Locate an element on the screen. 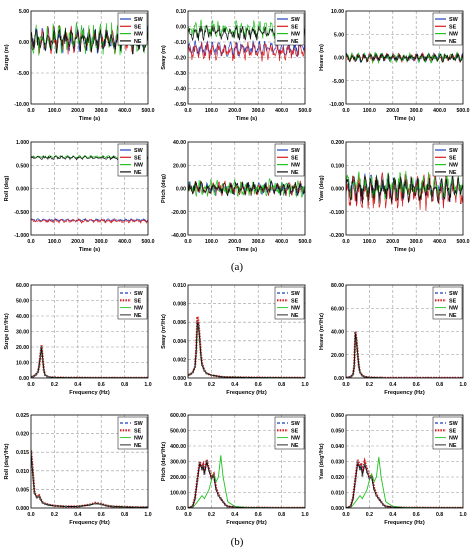  x-tick-label: 300.0 is located at coordinates (416, 242).